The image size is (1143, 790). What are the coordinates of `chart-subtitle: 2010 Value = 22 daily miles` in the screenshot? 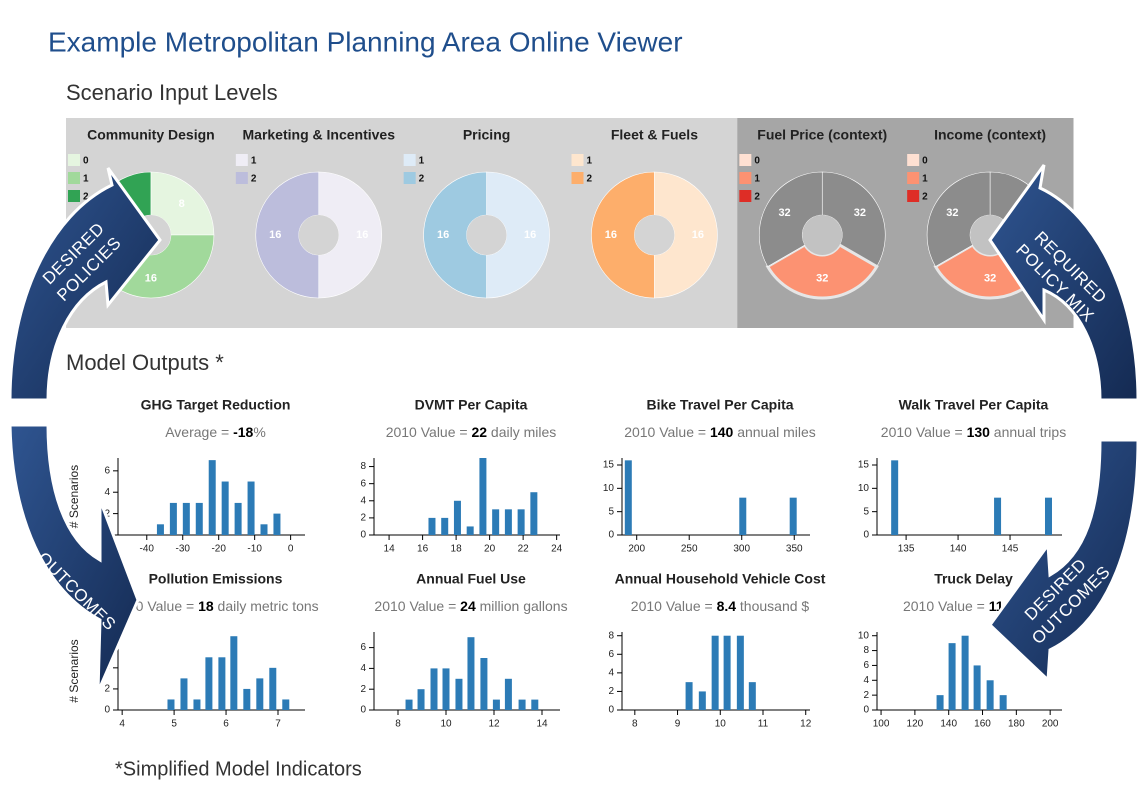 It's located at (471, 432).